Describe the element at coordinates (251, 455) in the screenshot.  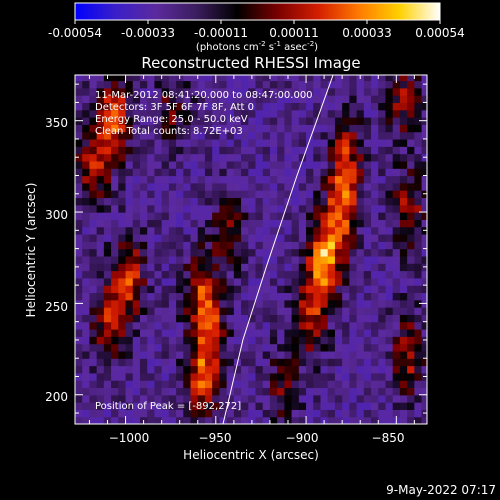
I see `x-axis-label: Heliocentric X (arcsec)` at that location.